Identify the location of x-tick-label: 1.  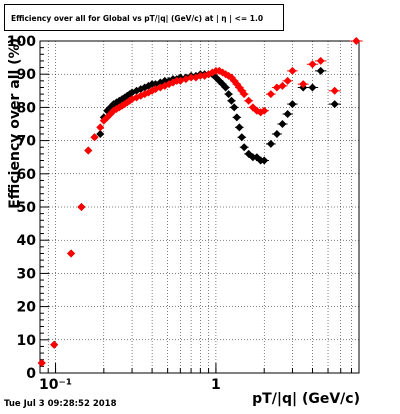
(216, 385).